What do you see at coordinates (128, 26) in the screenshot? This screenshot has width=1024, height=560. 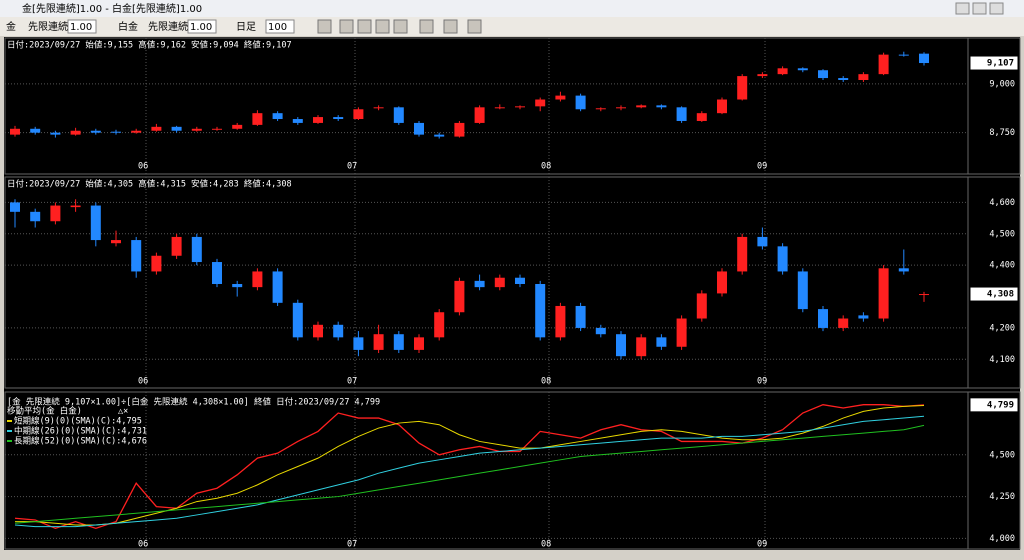 I see `toolbar-item: 白金` at bounding box center [128, 26].